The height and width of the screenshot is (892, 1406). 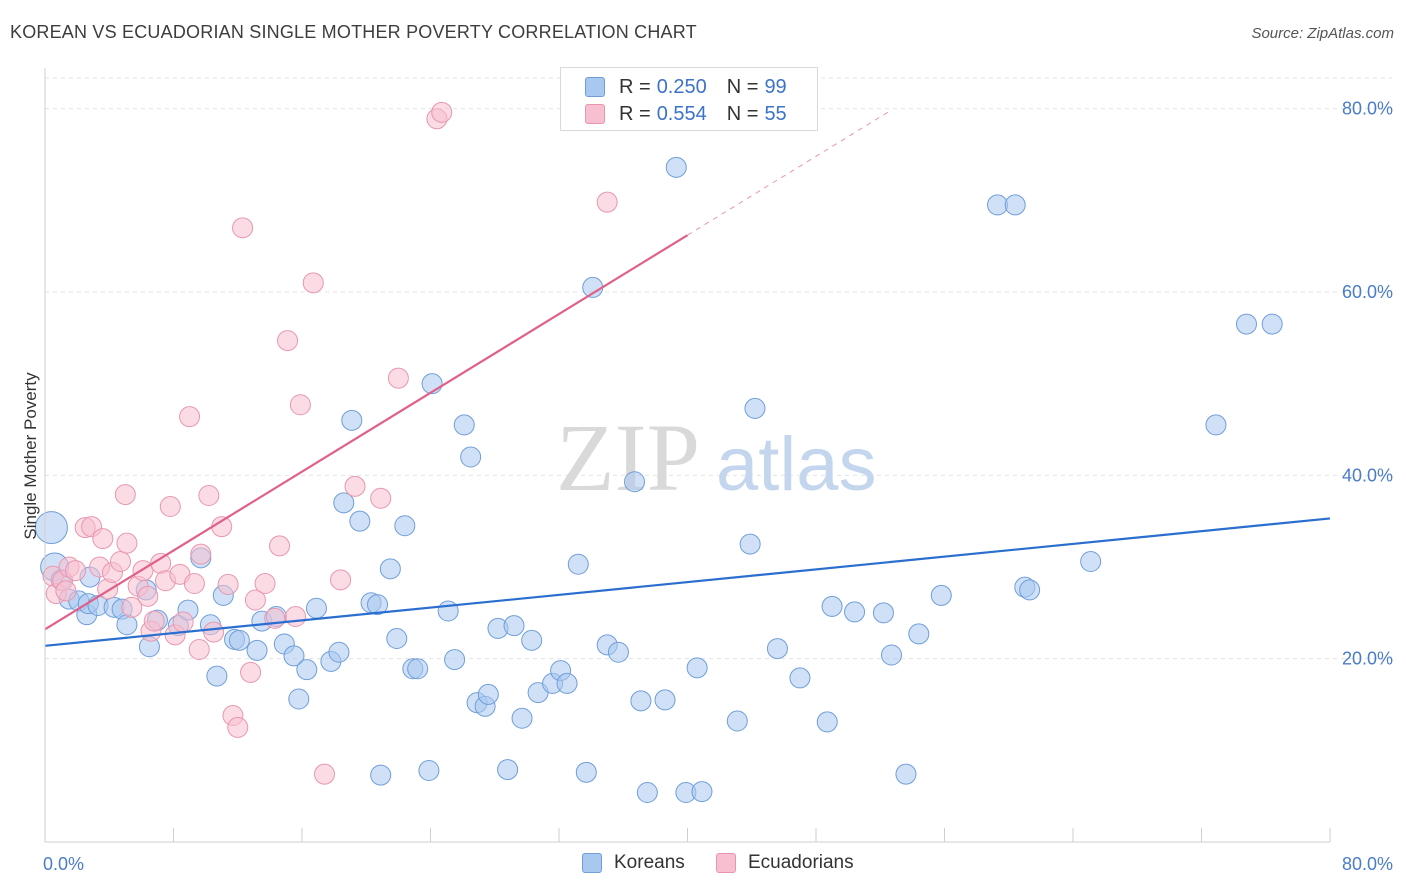 I want to click on r-value: 0.554, so click(x=681, y=113).